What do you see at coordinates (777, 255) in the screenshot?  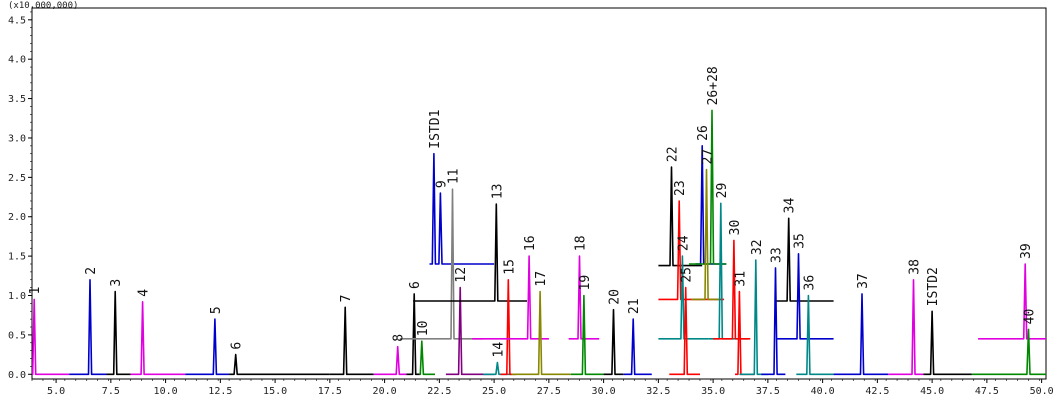 I see `peak-label: 33` at bounding box center [777, 255].